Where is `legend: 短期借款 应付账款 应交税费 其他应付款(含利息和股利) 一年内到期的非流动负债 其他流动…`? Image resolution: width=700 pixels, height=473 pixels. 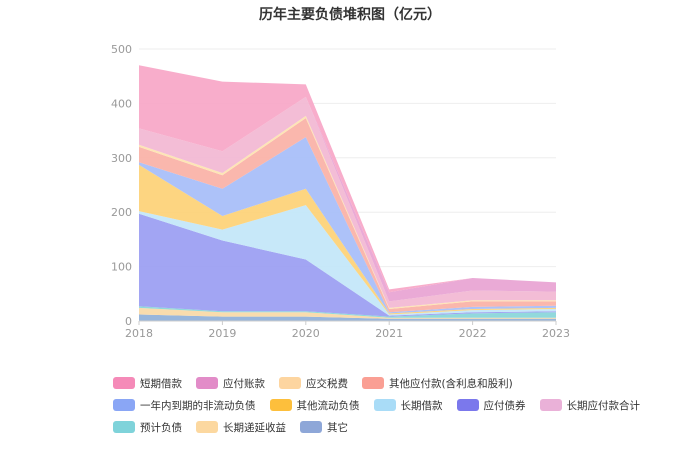 legend: 短期借款 应付账款 应交税费 其他应付款(含利息和股利) 一年内到期的非流动负债 其他流动… is located at coordinates (393, 405).